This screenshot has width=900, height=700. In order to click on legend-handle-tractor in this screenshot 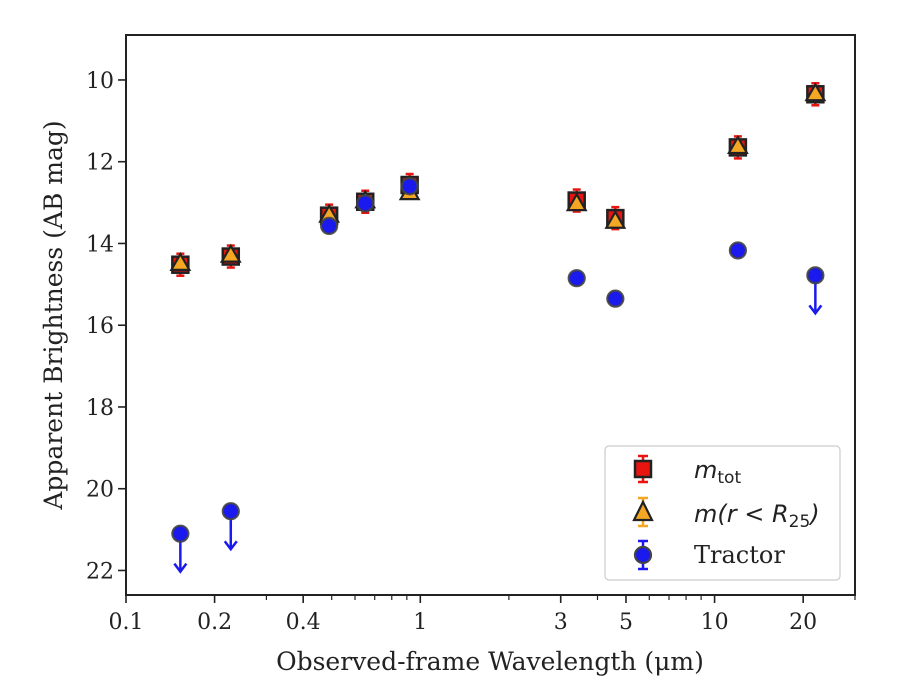, I will do `click(643, 555)`.